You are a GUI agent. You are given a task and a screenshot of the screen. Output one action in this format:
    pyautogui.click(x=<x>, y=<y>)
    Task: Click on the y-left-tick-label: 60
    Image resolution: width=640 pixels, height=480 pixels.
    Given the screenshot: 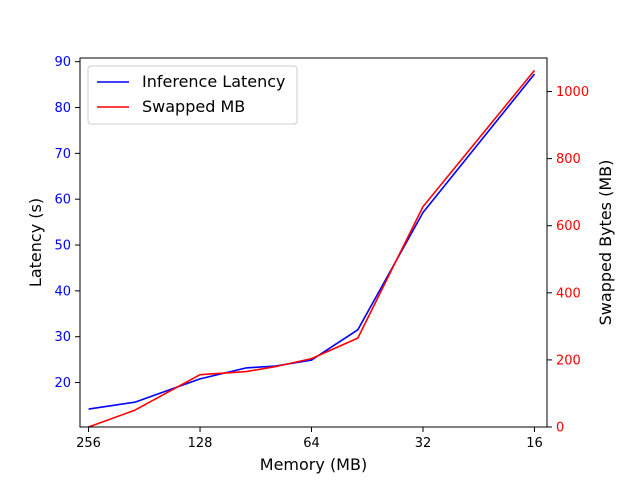 What is the action you would take?
    pyautogui.click(x=62, y=200)
    